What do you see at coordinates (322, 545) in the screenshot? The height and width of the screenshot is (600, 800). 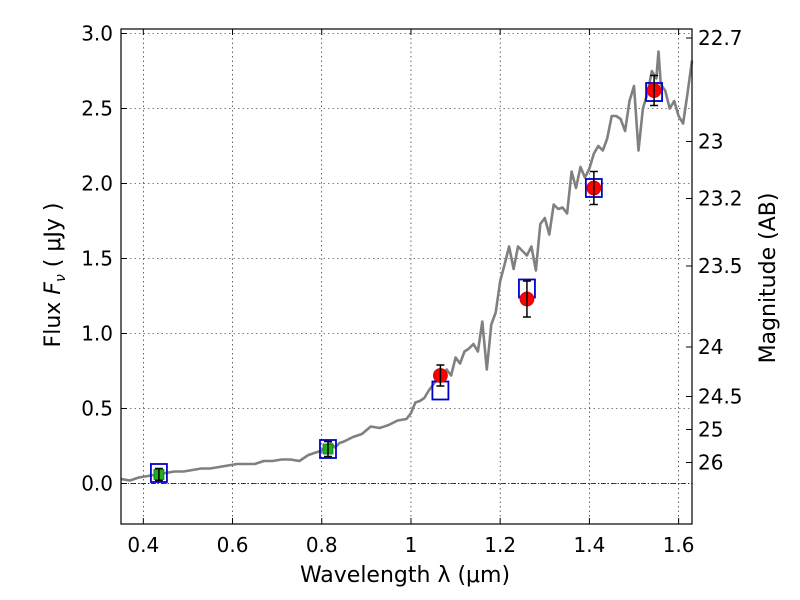 I see `x-tick-label: 0.8` at bounding box center [322, 545].